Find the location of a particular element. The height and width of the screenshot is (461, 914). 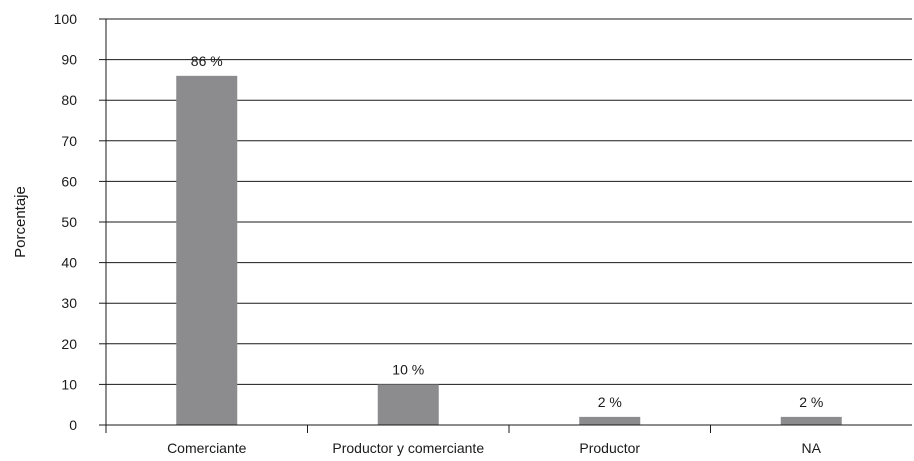

y-tick-label-90: 90 is located at coordinates (69, 60).